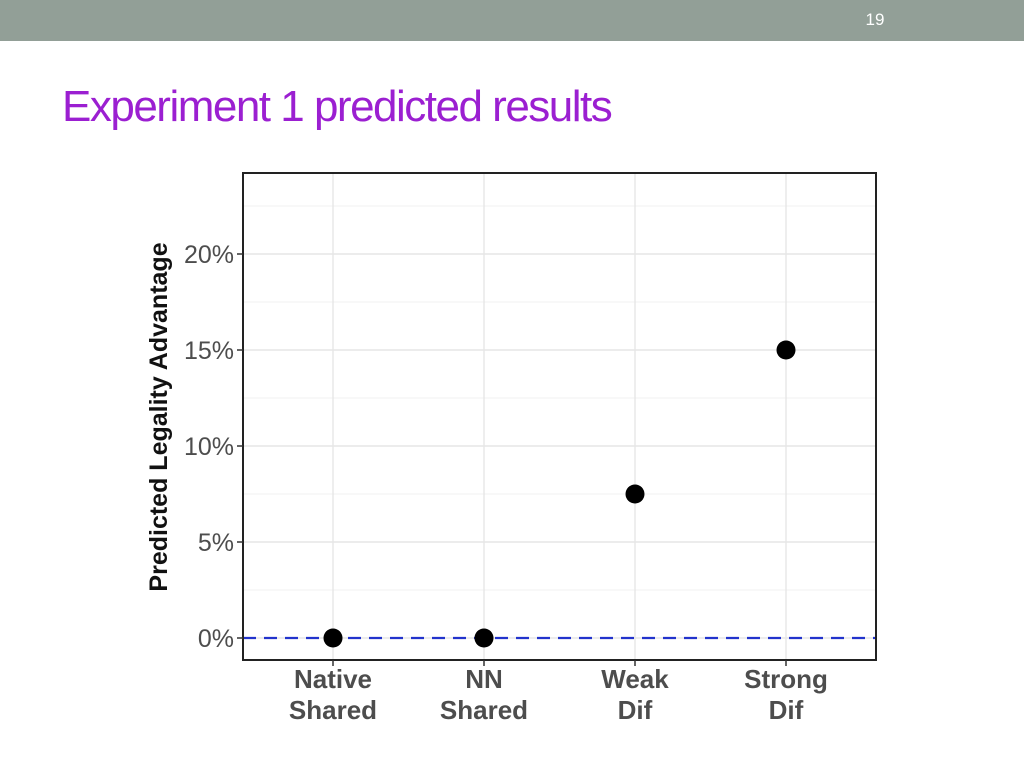 The height and width of the screenshot is (768, 1024). I want to click on x-tick-label: NN Shared, so click(484, 694).